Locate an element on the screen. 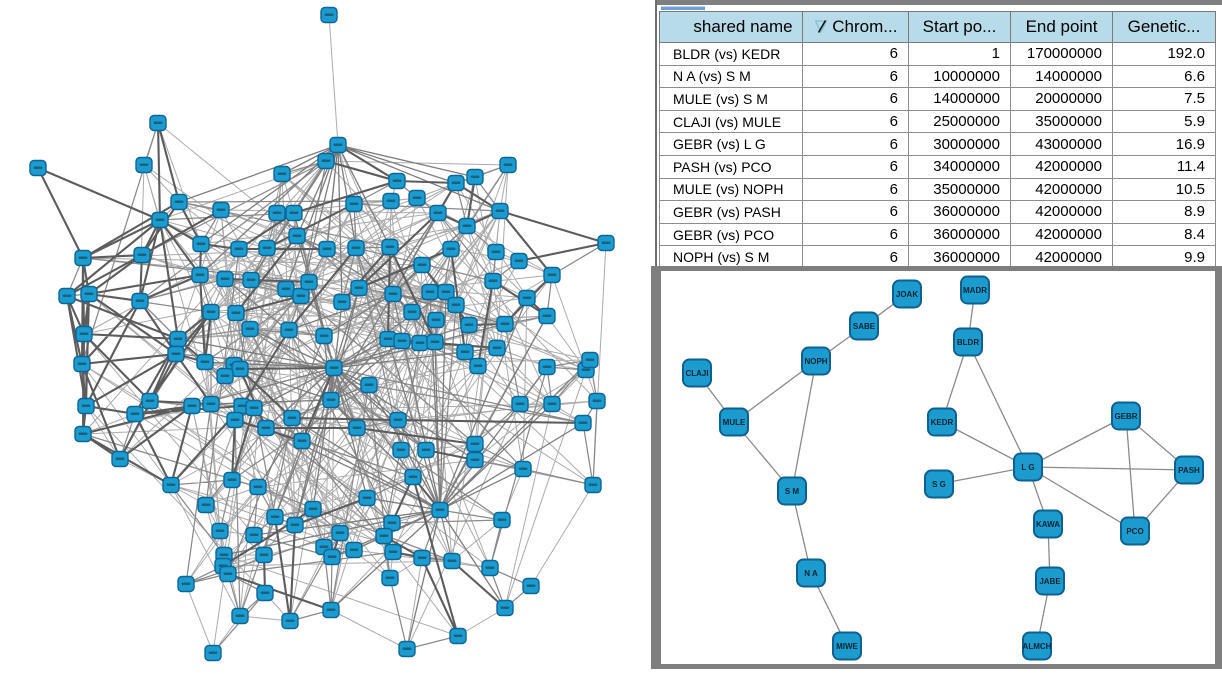 Image resolution: width=1222 pixels, height=674 pixels. svg-text: PASH is located at coordinates (1189, 470).